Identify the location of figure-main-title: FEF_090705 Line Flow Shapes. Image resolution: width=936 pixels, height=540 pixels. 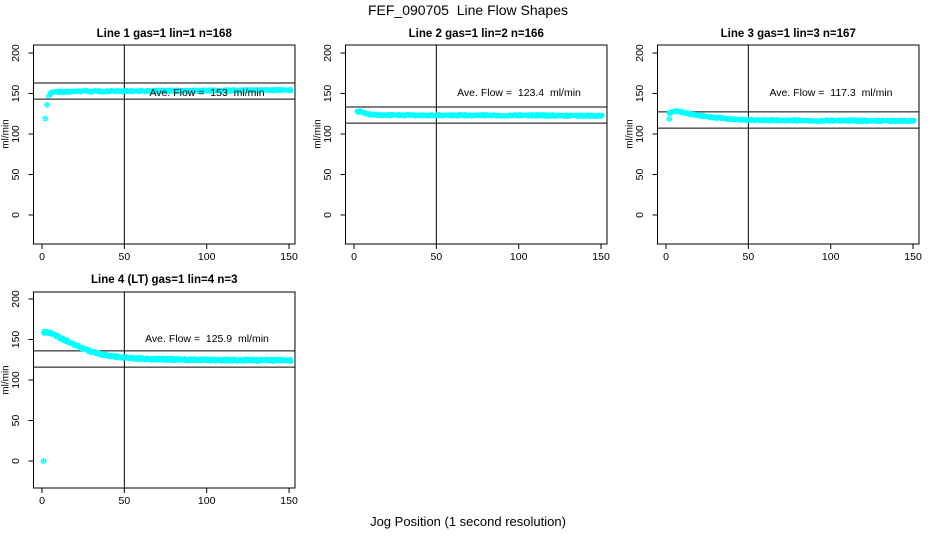
(467, 10).